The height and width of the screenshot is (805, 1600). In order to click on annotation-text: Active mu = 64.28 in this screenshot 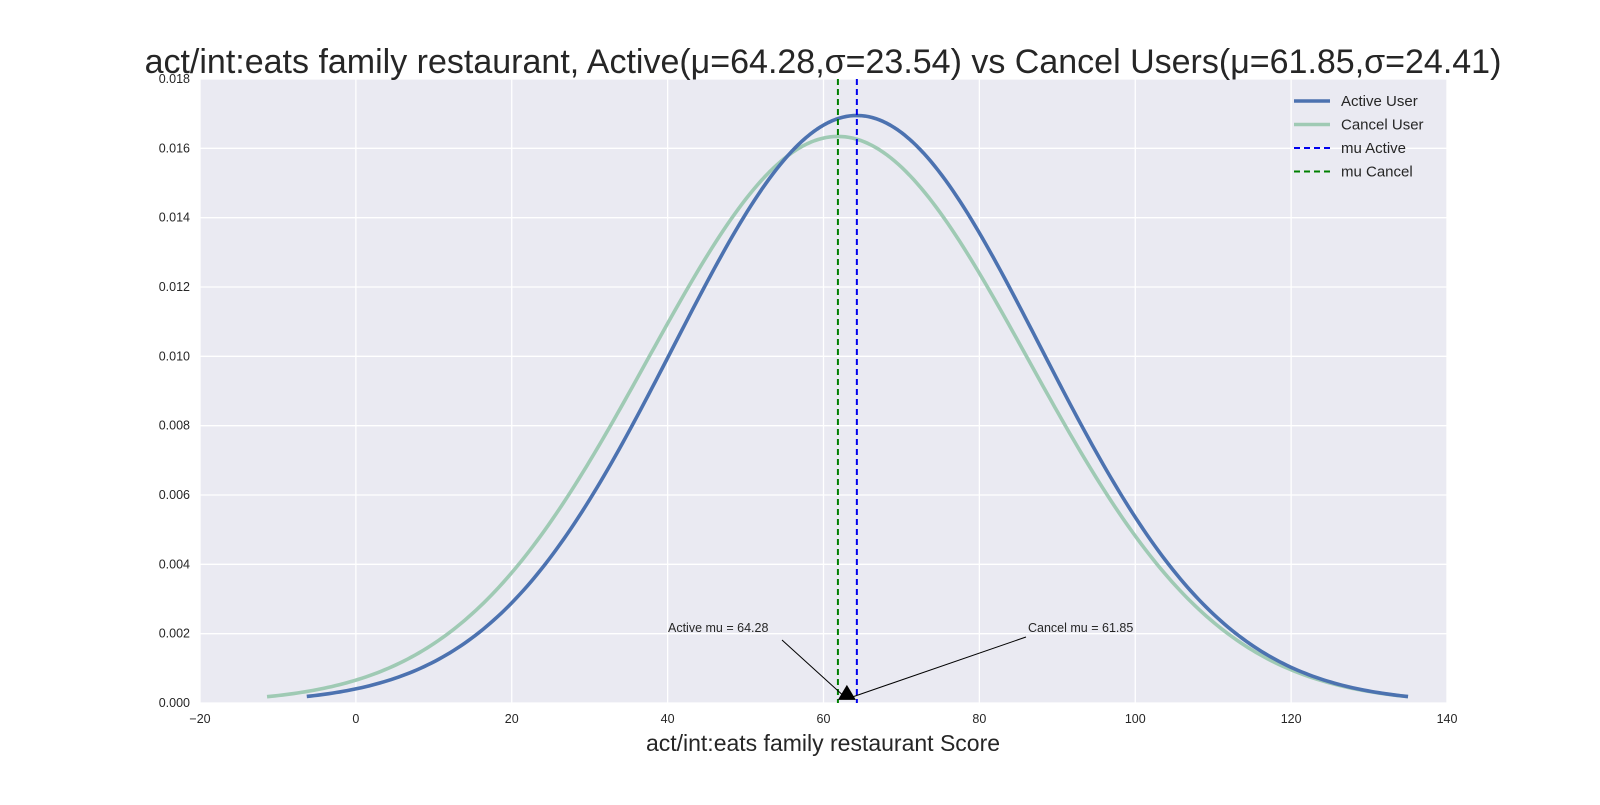, I will do `click(718, 628)`.